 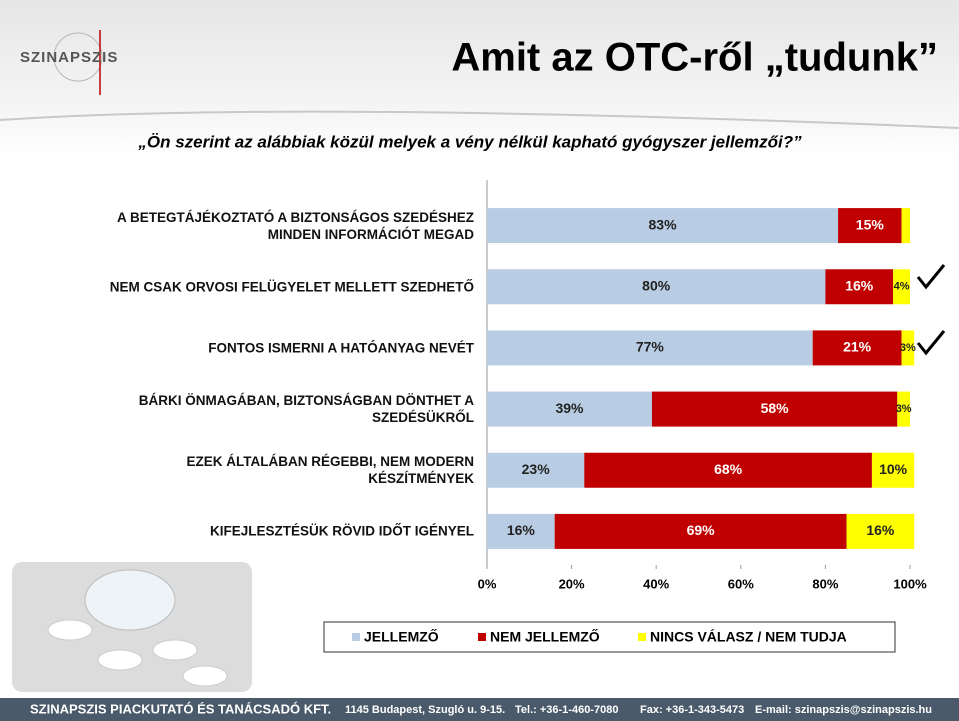 What do you see at coordinates (572, 583) in the screenshot?
I see `x-tick-label: 20%` at bounding box center [572, 583].